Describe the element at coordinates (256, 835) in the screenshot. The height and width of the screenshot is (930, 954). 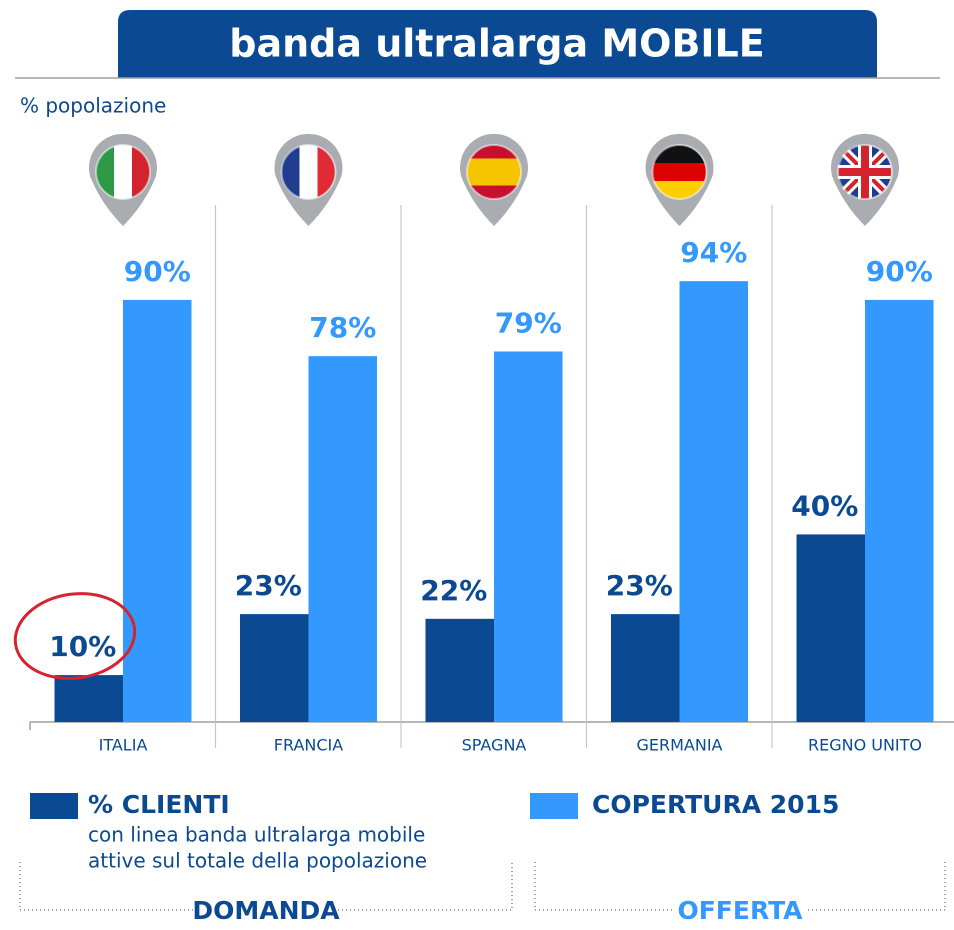
I see `legend-note: con linea banda ultralarga mobile` at that location.